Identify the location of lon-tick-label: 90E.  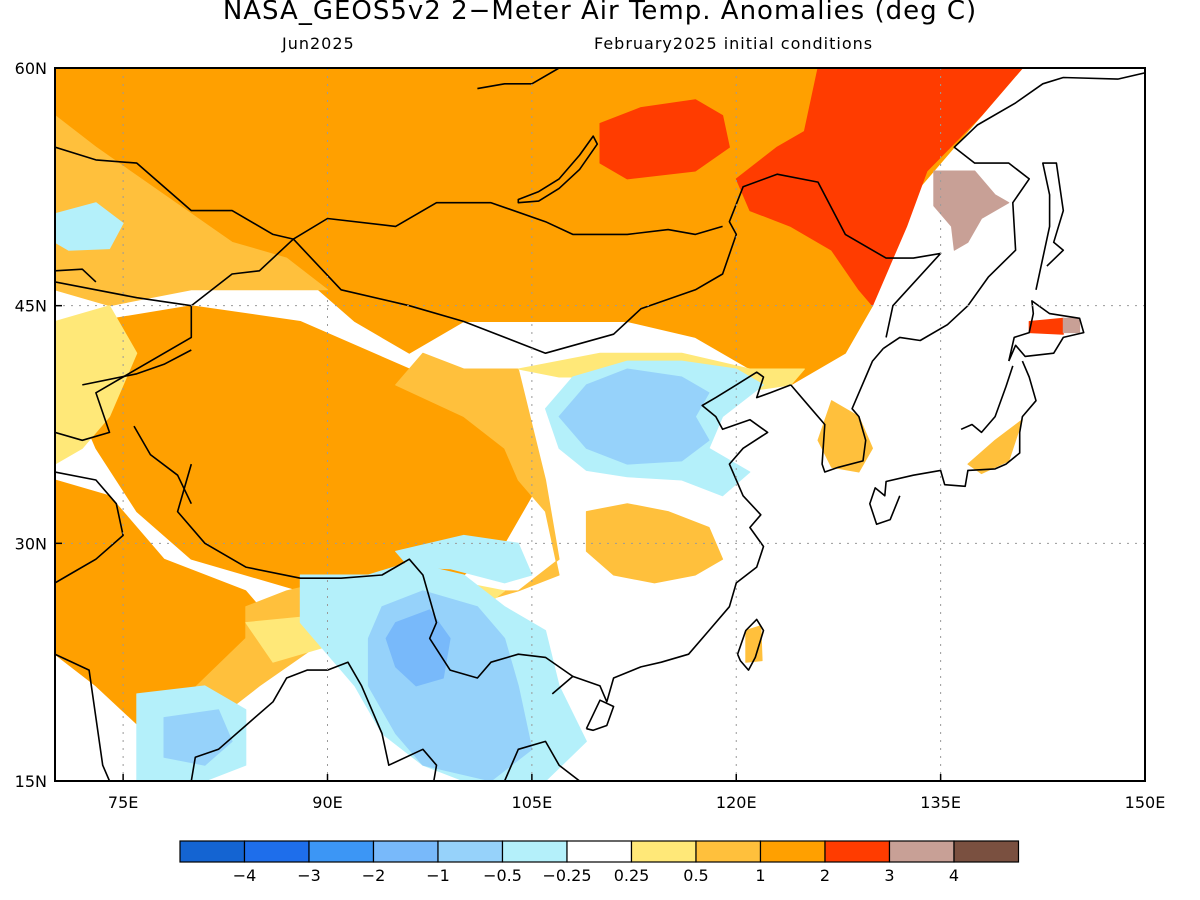
(327, 802).